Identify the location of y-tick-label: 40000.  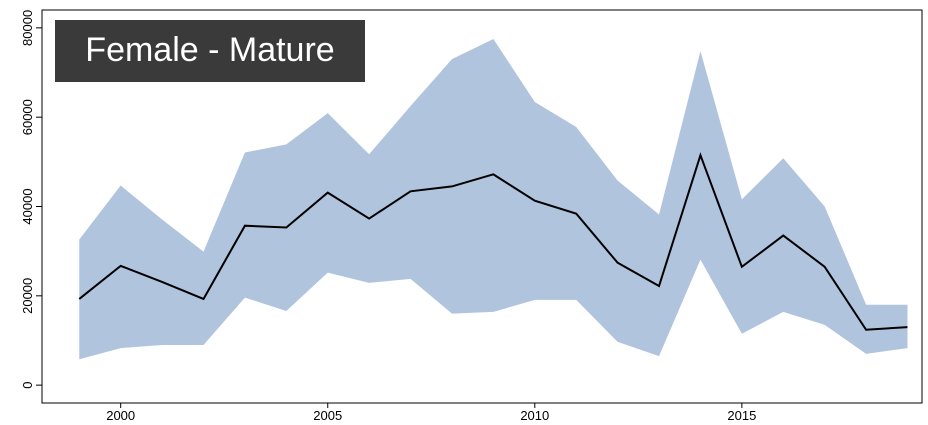
(27, 206).